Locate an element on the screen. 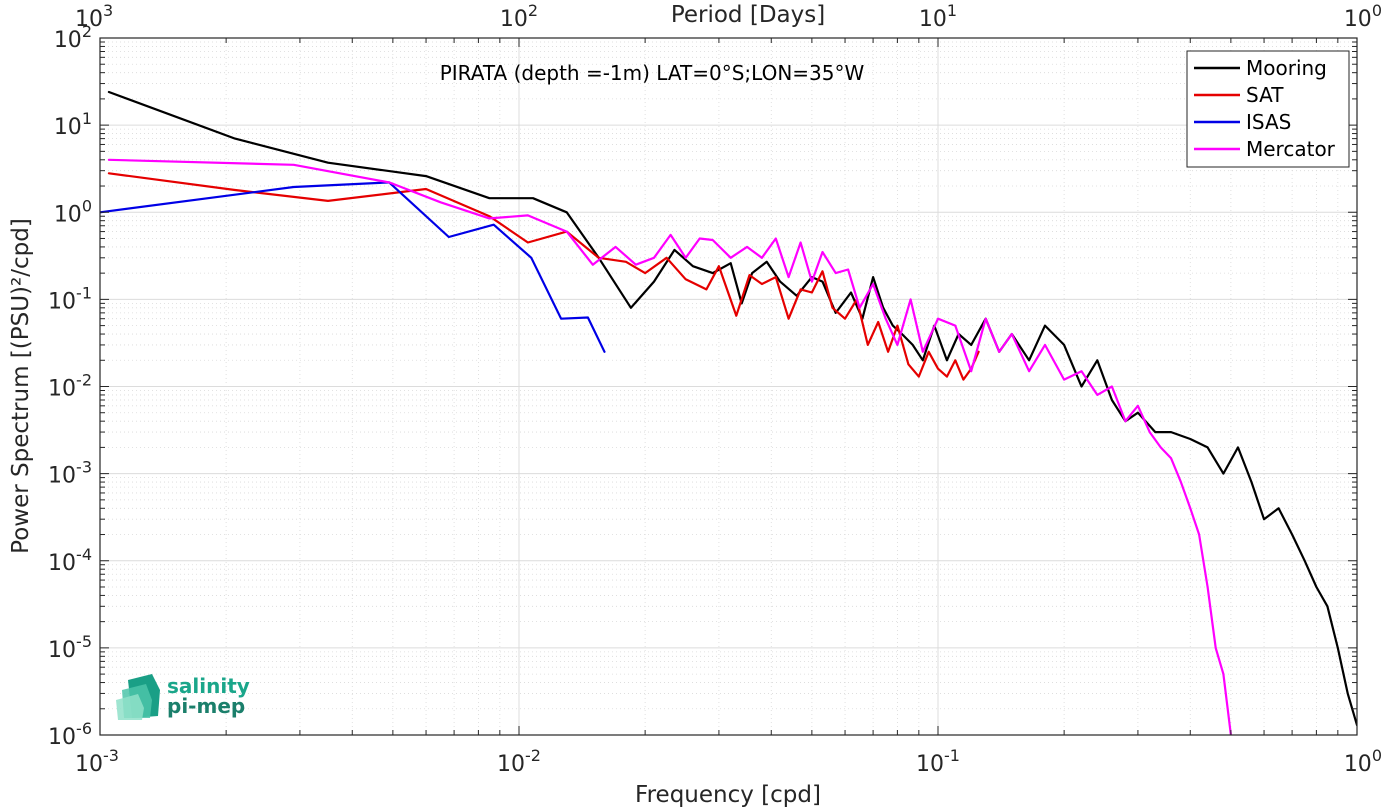 This screenshot has width=1383, height=809. y-tick-label-exponent: -5 is located at coordinates (84, 641).